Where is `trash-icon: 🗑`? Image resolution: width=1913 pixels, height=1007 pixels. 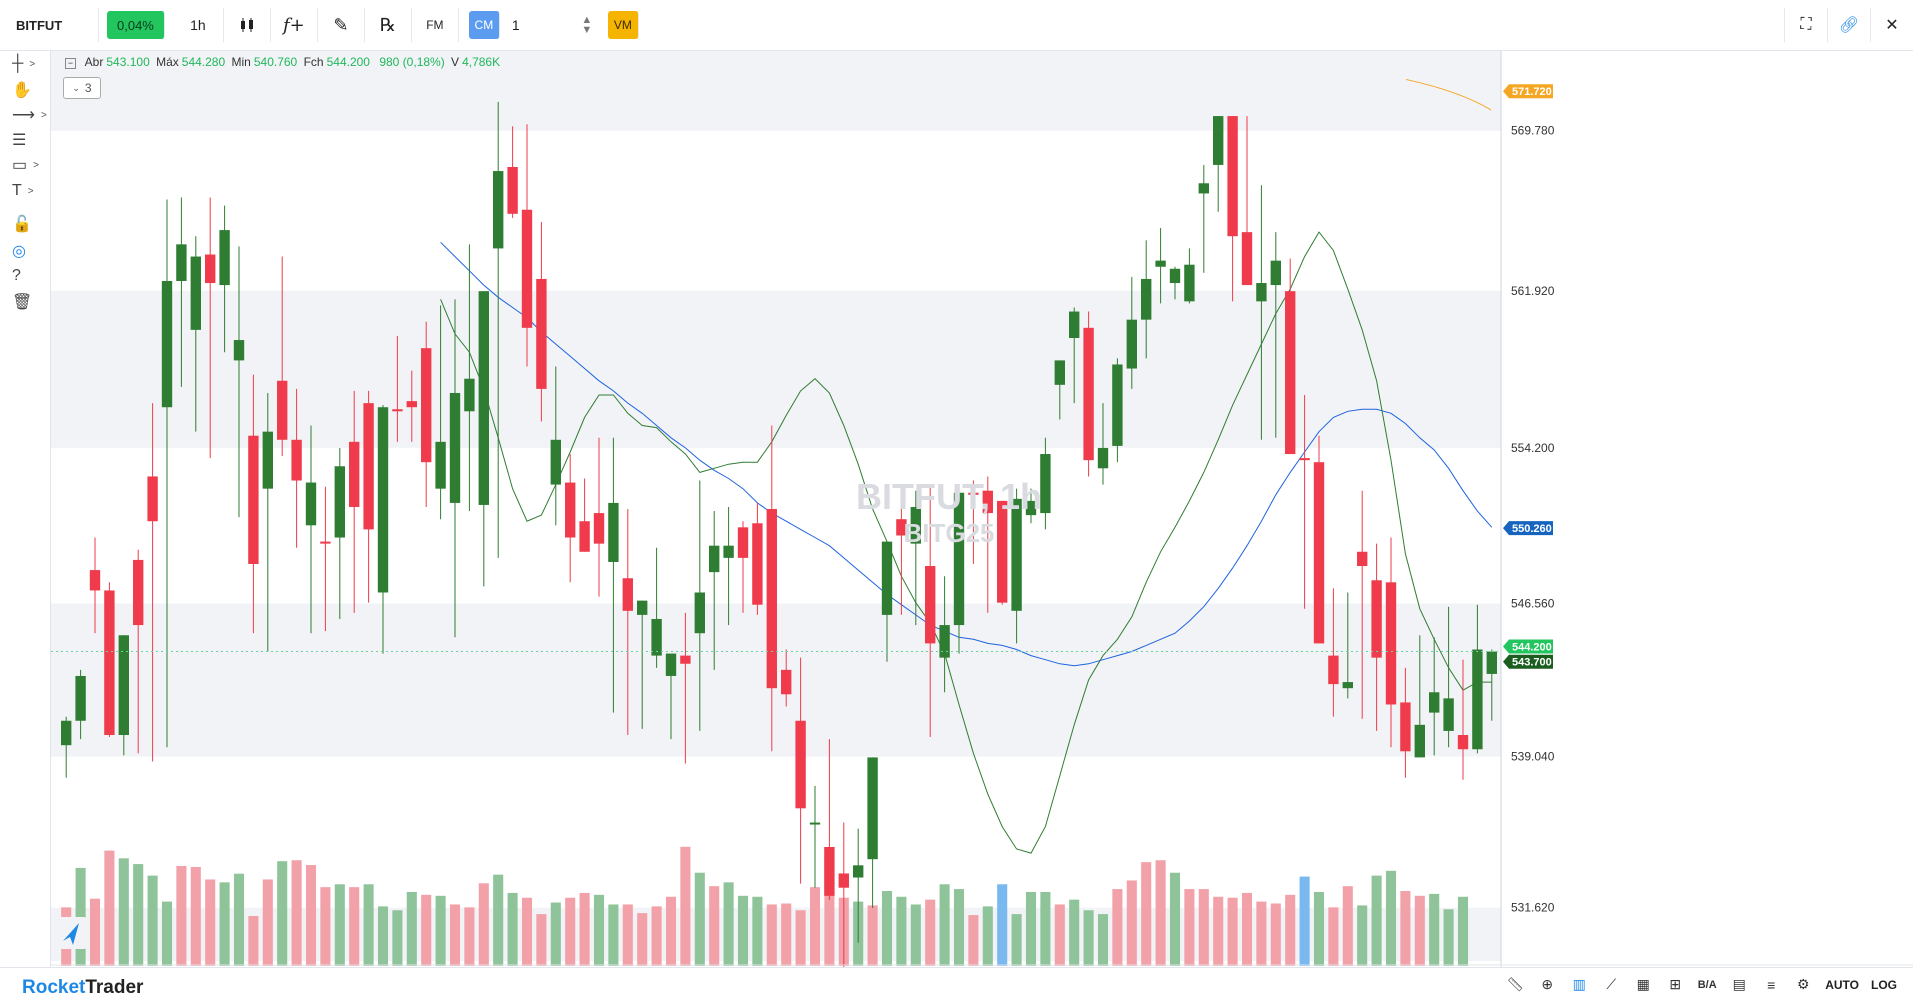
trash-icon: 🗑 is located at coordinates (22, 302).